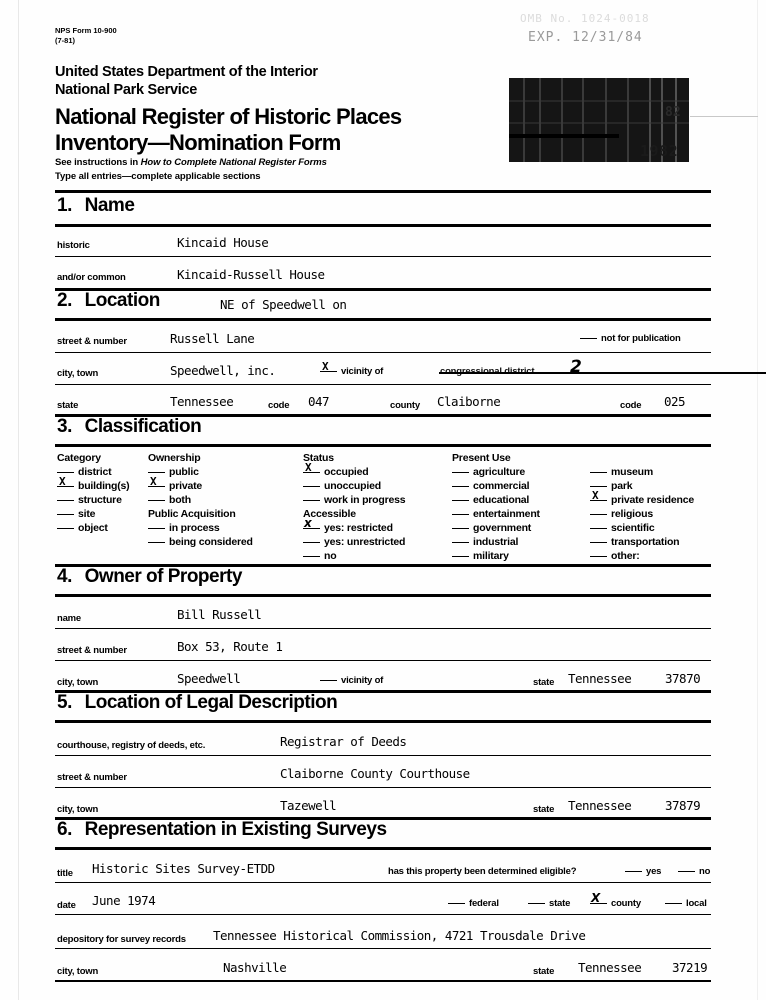 The image size is (766, 1000). I want to click on present-use-option-commercial: commercial, so click(491, 486).